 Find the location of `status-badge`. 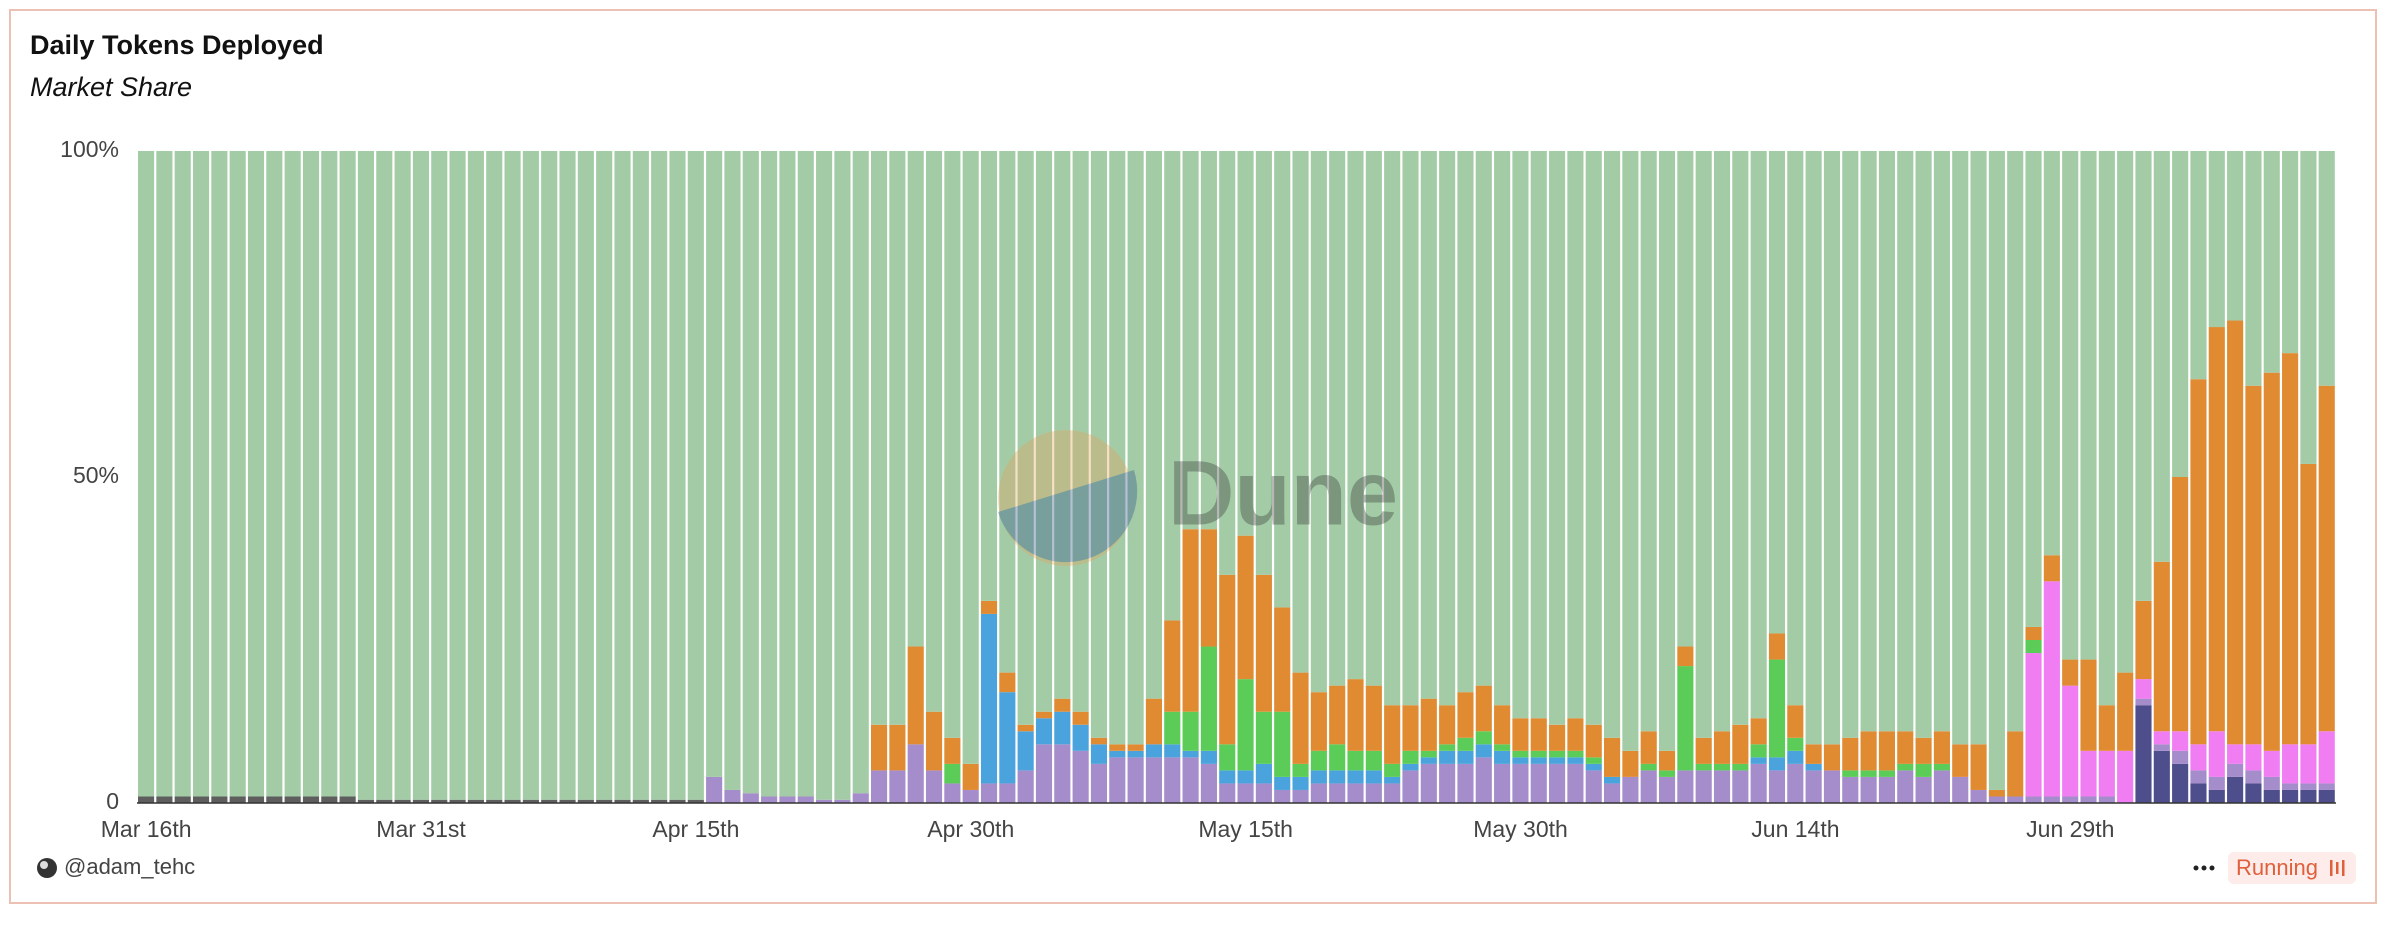

status-badge is located at coordinates (2292, 868).